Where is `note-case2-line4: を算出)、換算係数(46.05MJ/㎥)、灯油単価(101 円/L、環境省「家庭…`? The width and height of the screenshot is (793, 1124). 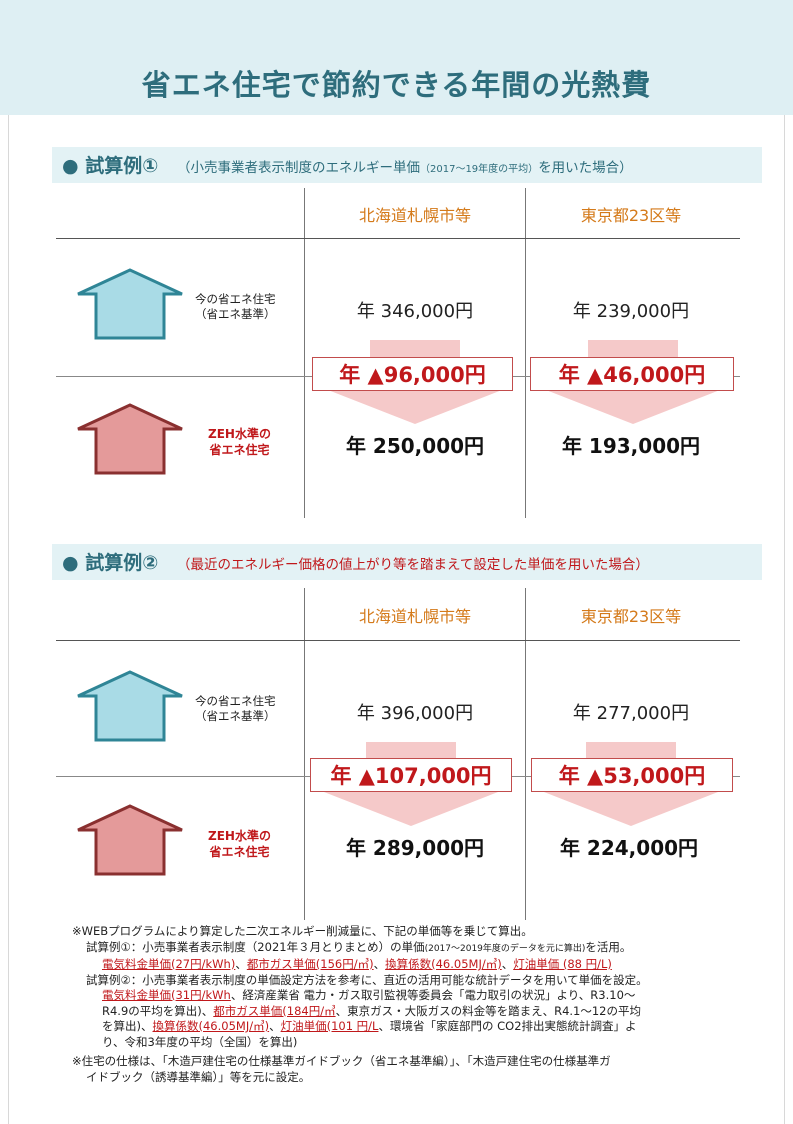
note-case2-line4: を算出)、換算係数(46.05MJ/㎥)、灯油単価(101 円/L、環境省「家庭… is located at coordinates (369, 1026).